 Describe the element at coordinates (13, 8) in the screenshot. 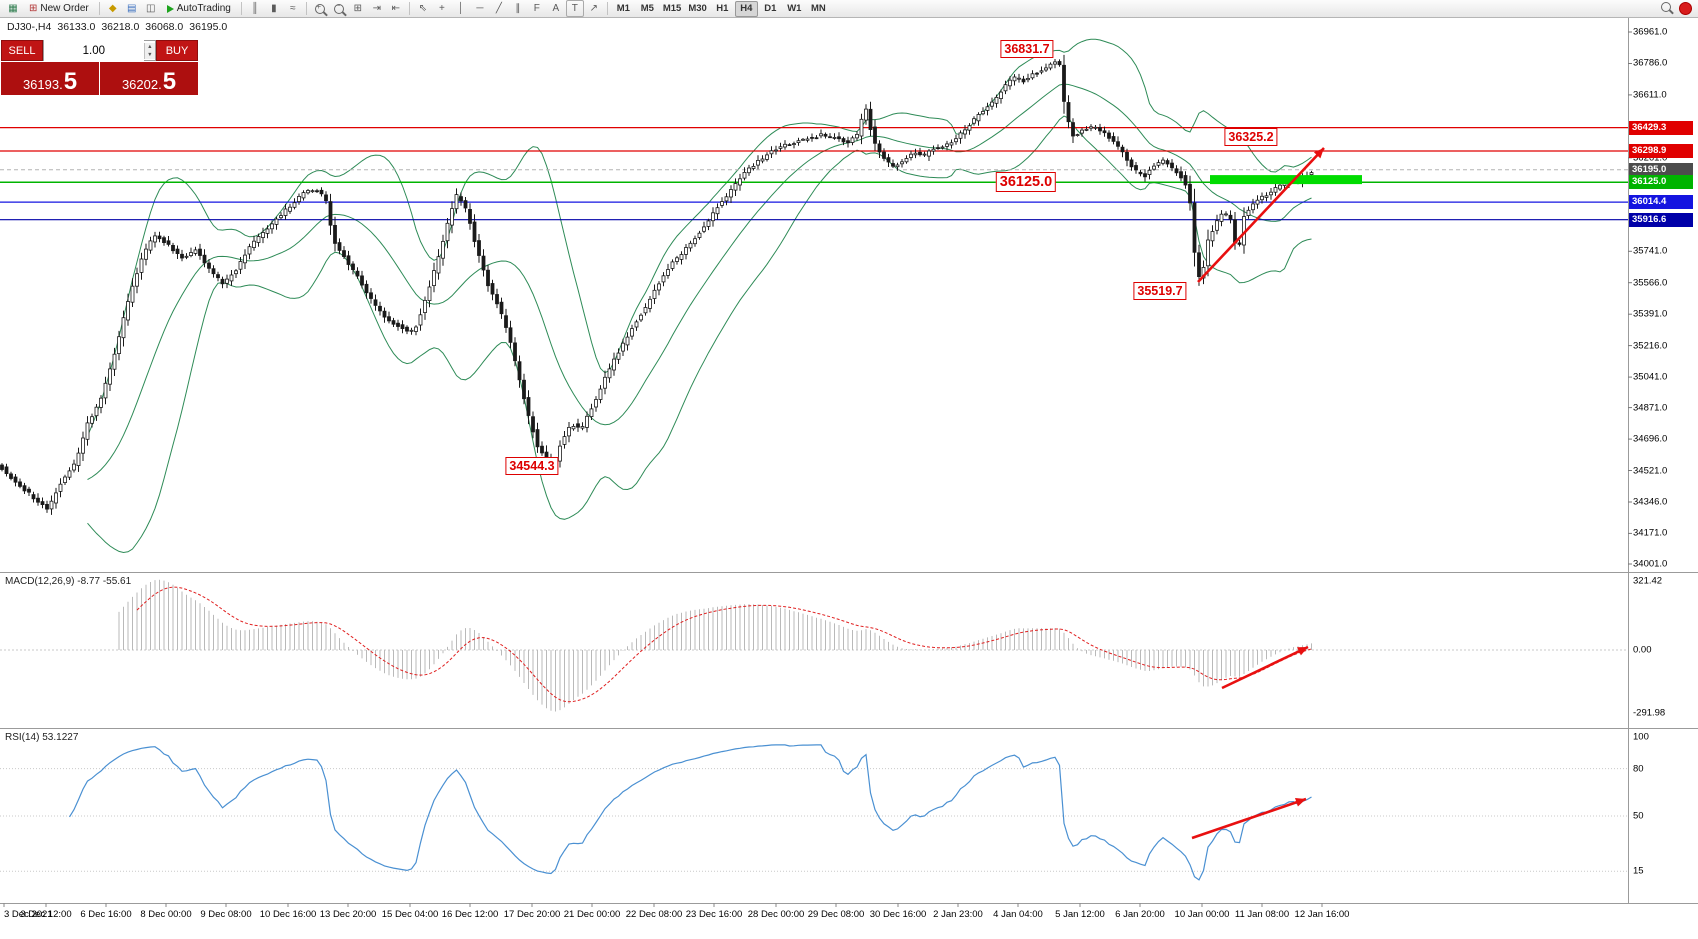

I see `chart-window-icon: ▦` at that location.